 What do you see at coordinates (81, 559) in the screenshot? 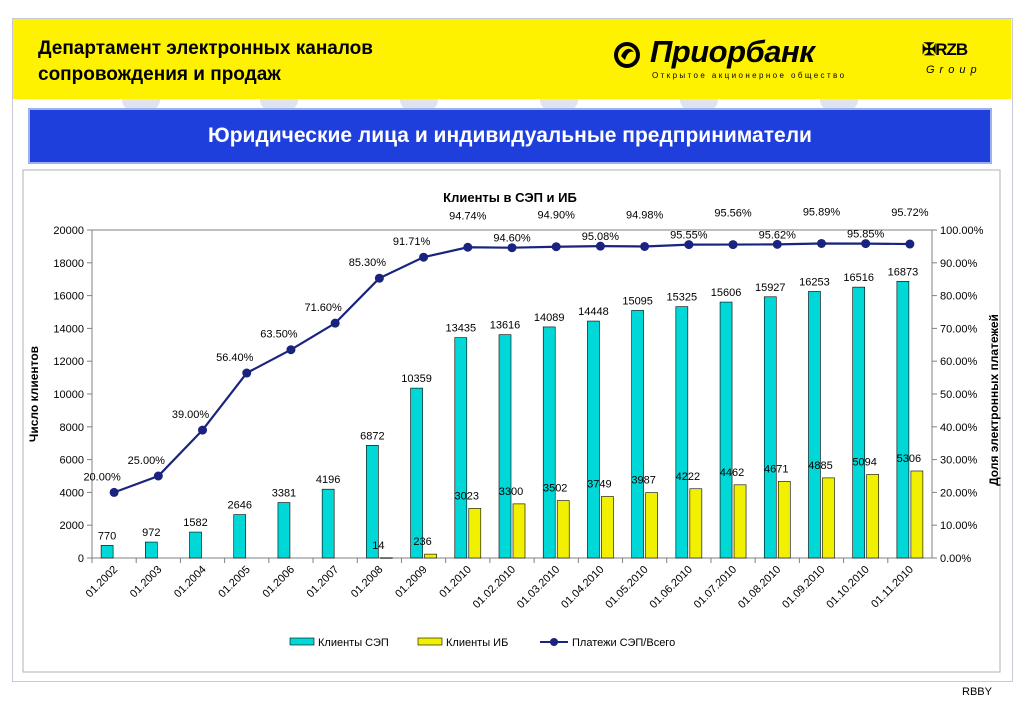
I see `y-tick-label: 0` at bounding box center [81, 559].